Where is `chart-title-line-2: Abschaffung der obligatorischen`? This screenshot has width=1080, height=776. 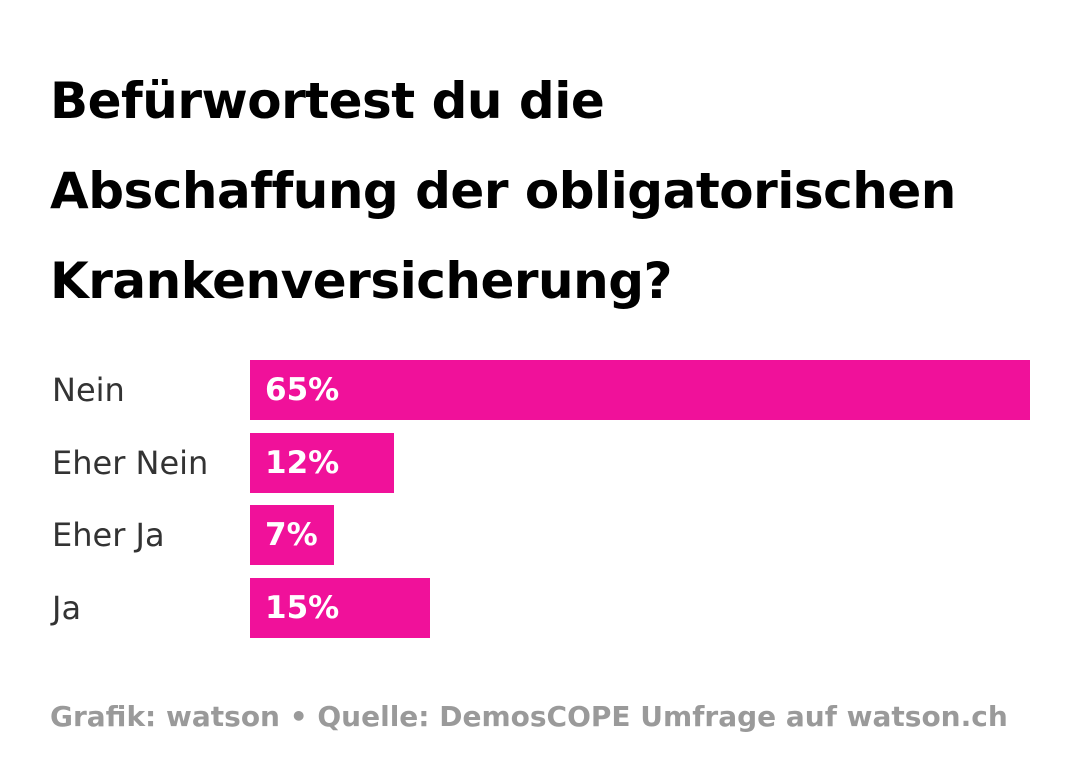
chart-title-line-2: Abschaffung der obligatorischen is located at coordinates (503, 191).